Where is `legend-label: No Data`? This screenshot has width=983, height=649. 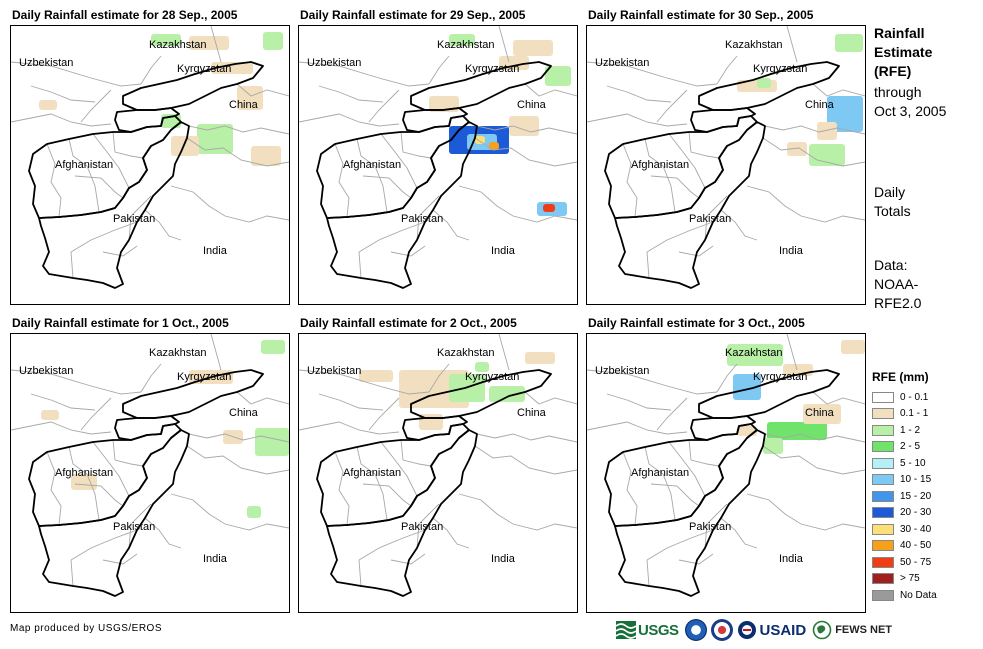
legend-label: No Data is located at coordinates (918, 595).